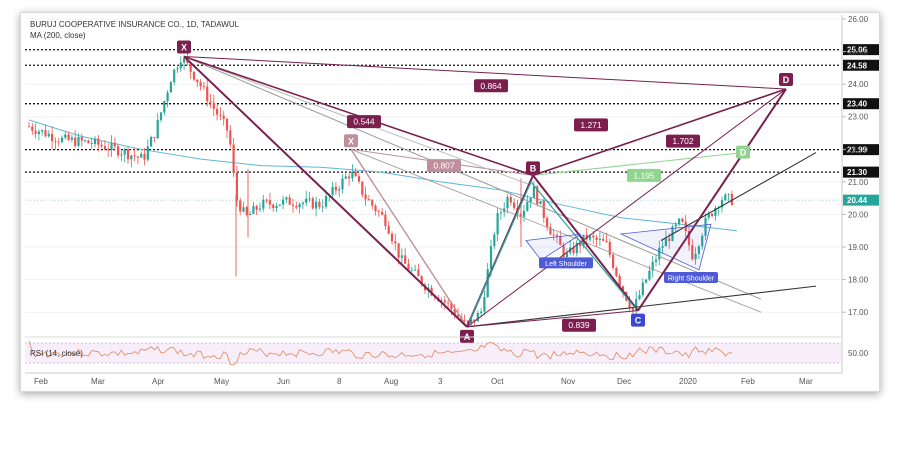  Describe the element at coordinates (351, 141) in the screenshot. I see `secondary-point-x-label: X` at that location.